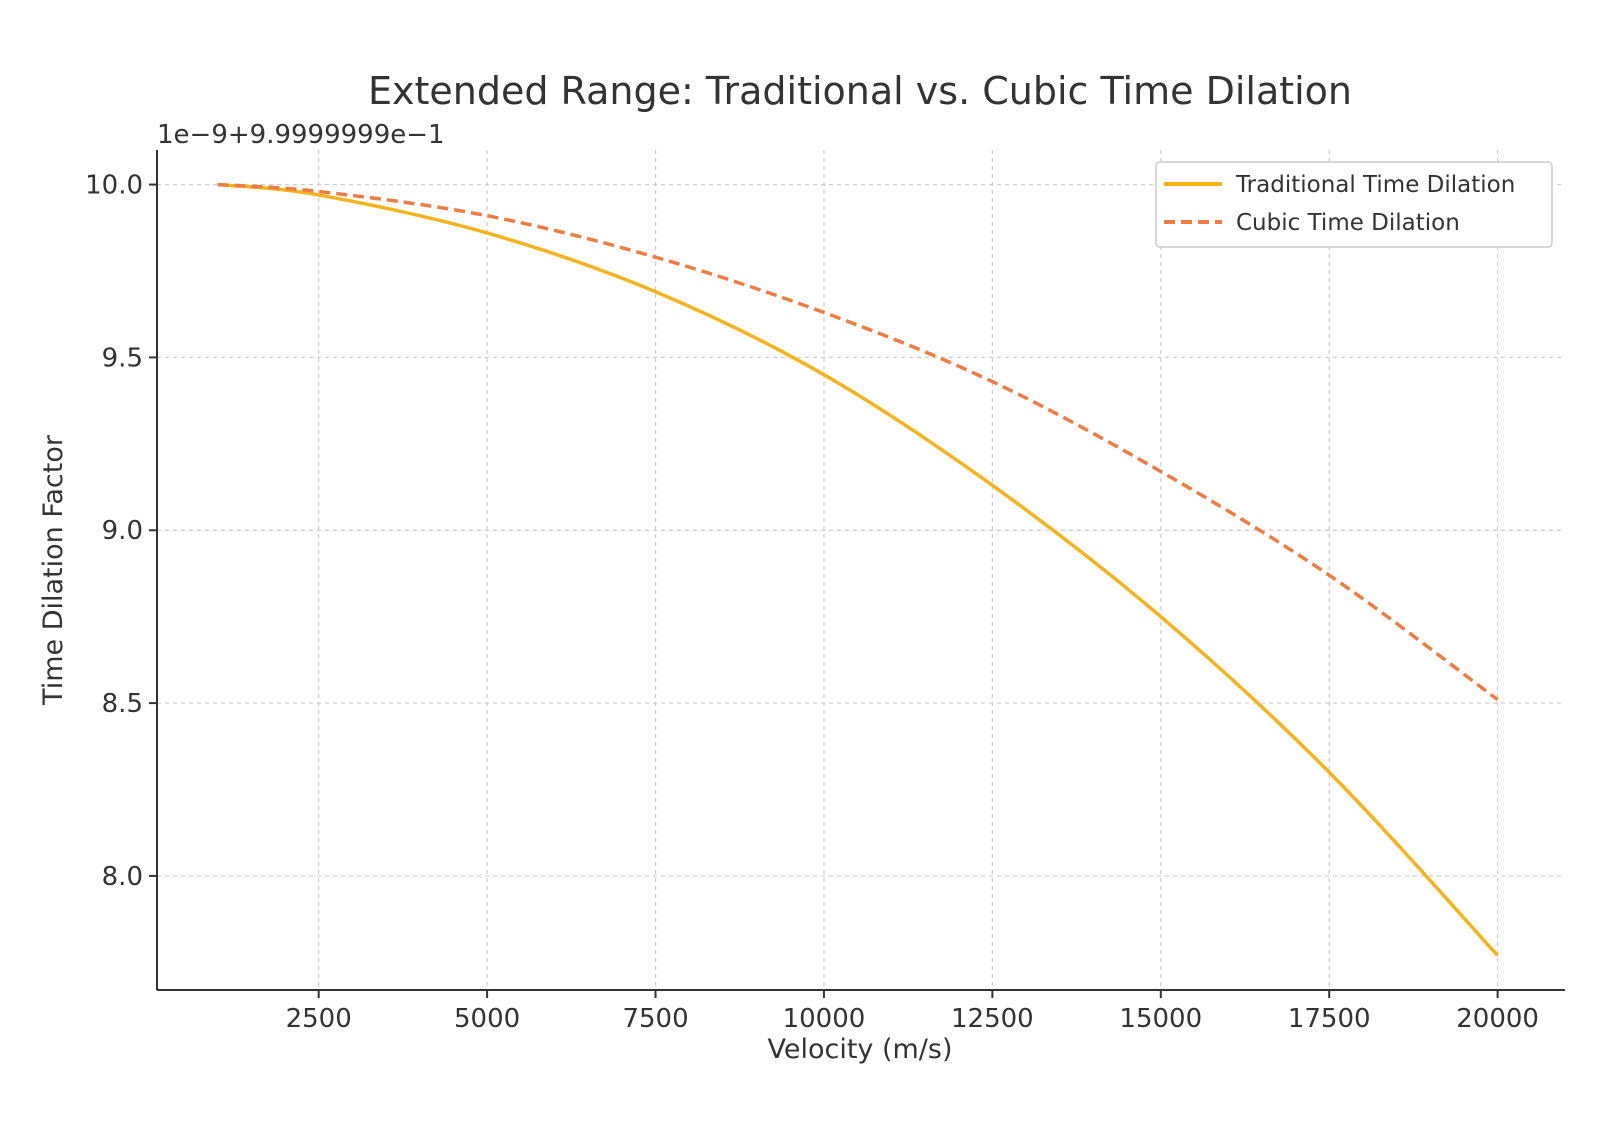  Describe the element at coordinates (301, 135) in the screenshot. I see `y-offset-label: 1e−9+9.9999999e−1` at that location.